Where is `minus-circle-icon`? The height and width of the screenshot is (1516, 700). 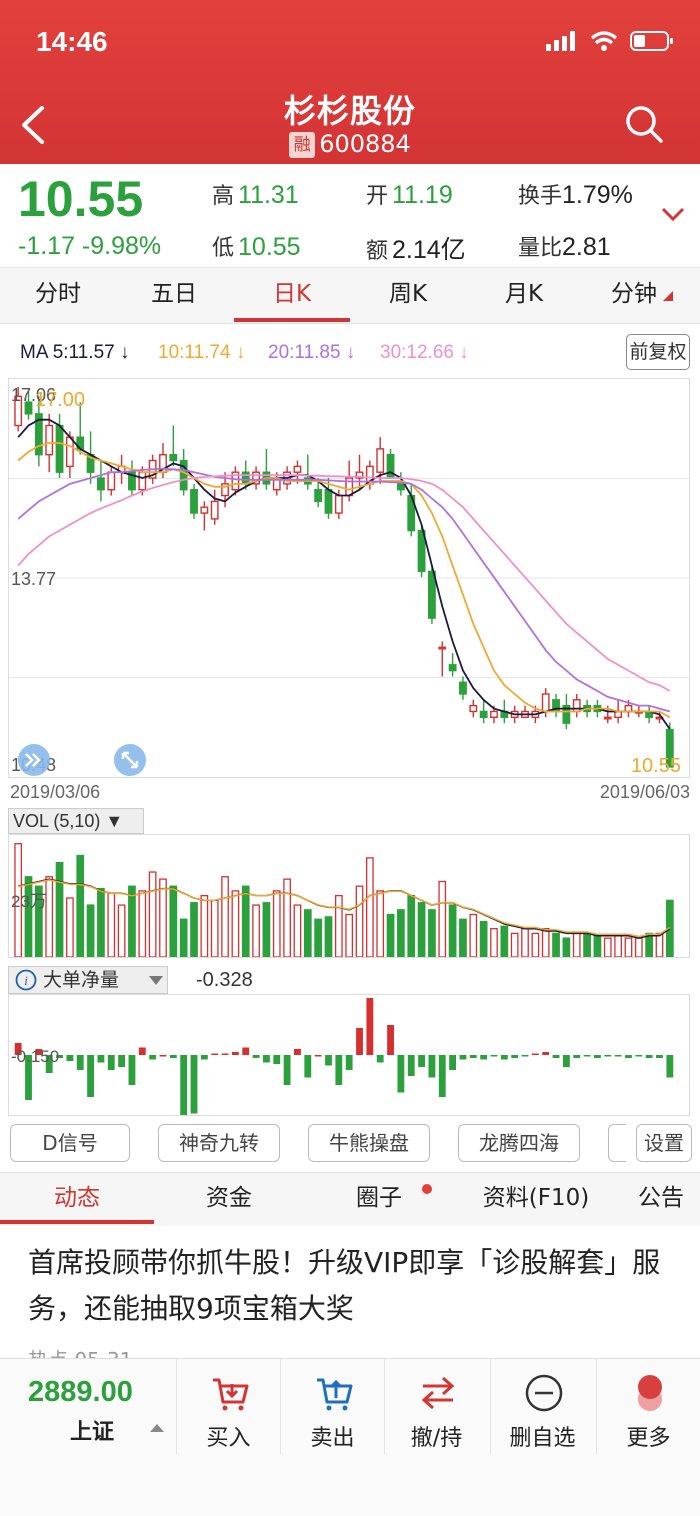 minus-circle-icon is located at coordinates (544, 1393).